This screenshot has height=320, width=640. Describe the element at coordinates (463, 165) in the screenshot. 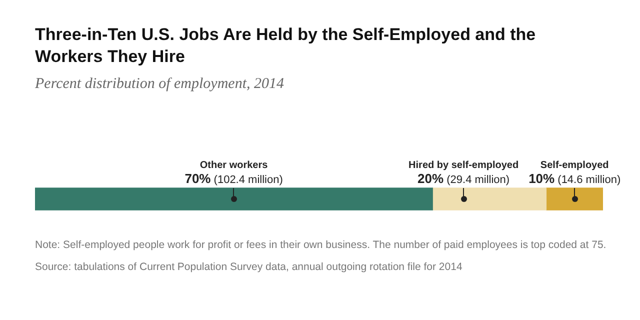

I see `series-label: Hired by self-employed` at that location.